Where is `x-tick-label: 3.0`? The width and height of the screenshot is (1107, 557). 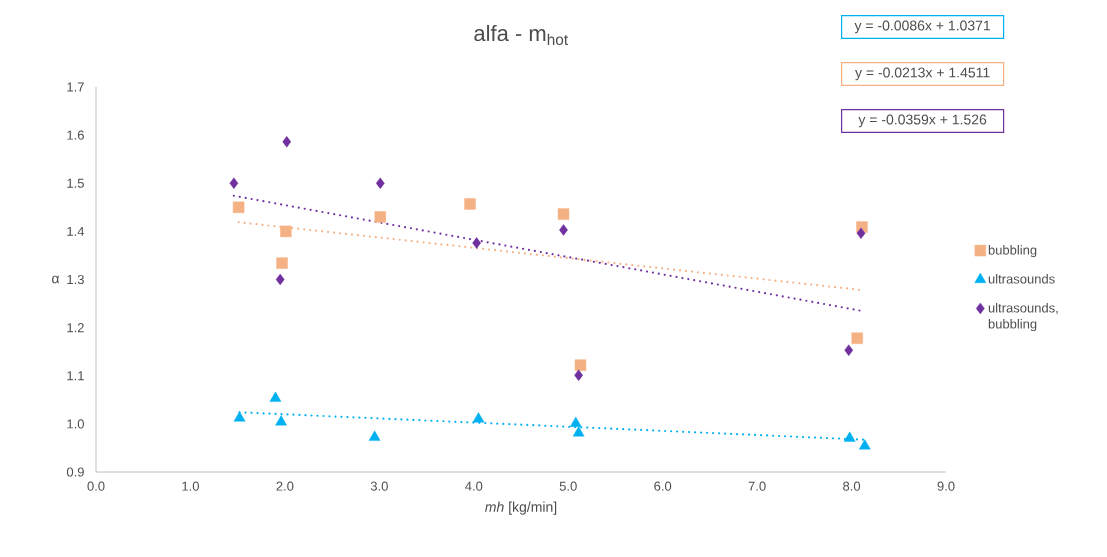 x-tick-label: 3.0 is located at coordinates (379, 486).